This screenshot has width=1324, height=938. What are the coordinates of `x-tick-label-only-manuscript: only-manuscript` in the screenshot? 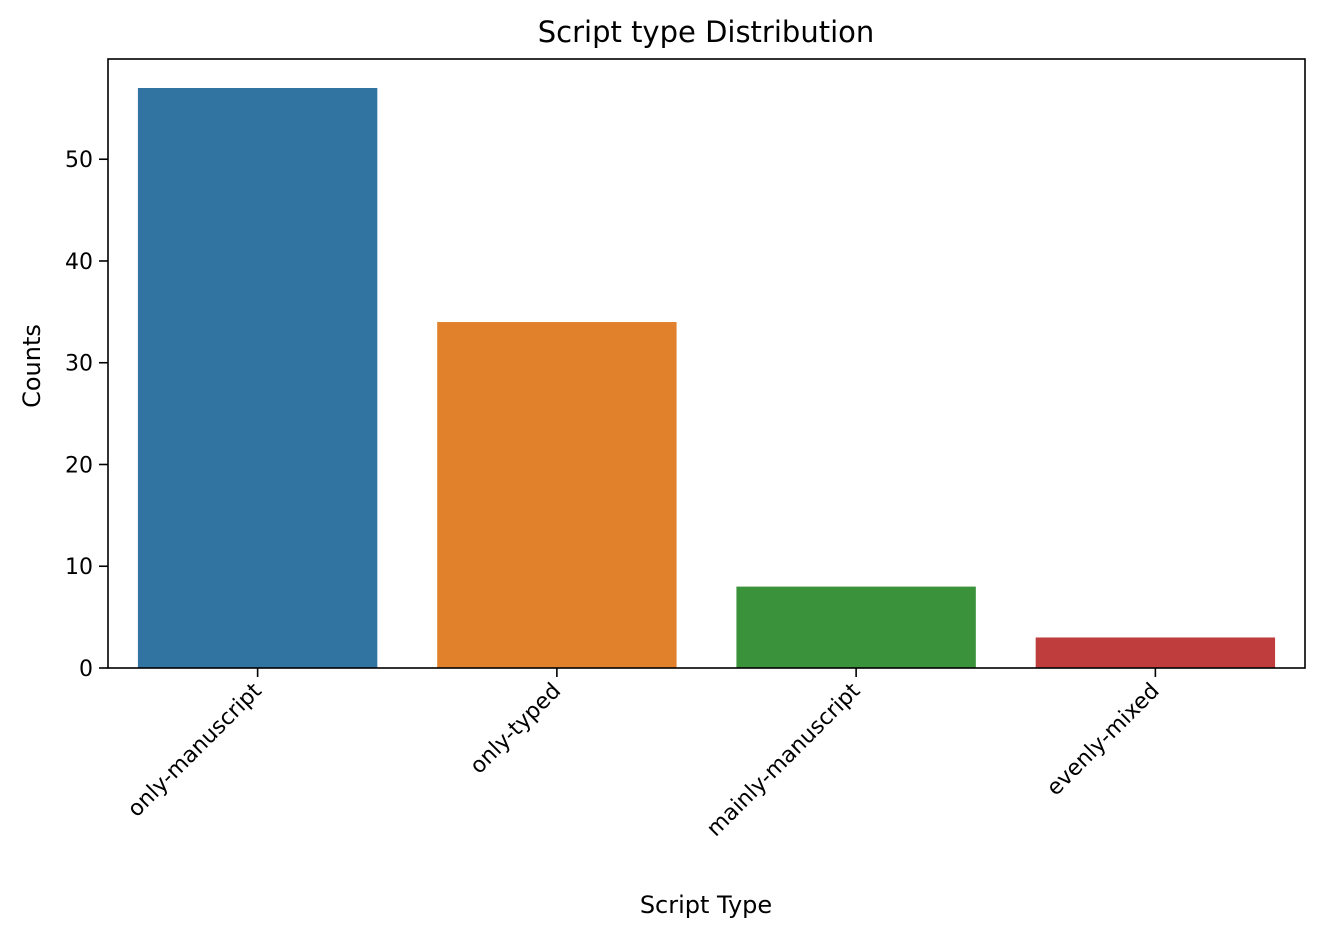 It's located at (195, 750).